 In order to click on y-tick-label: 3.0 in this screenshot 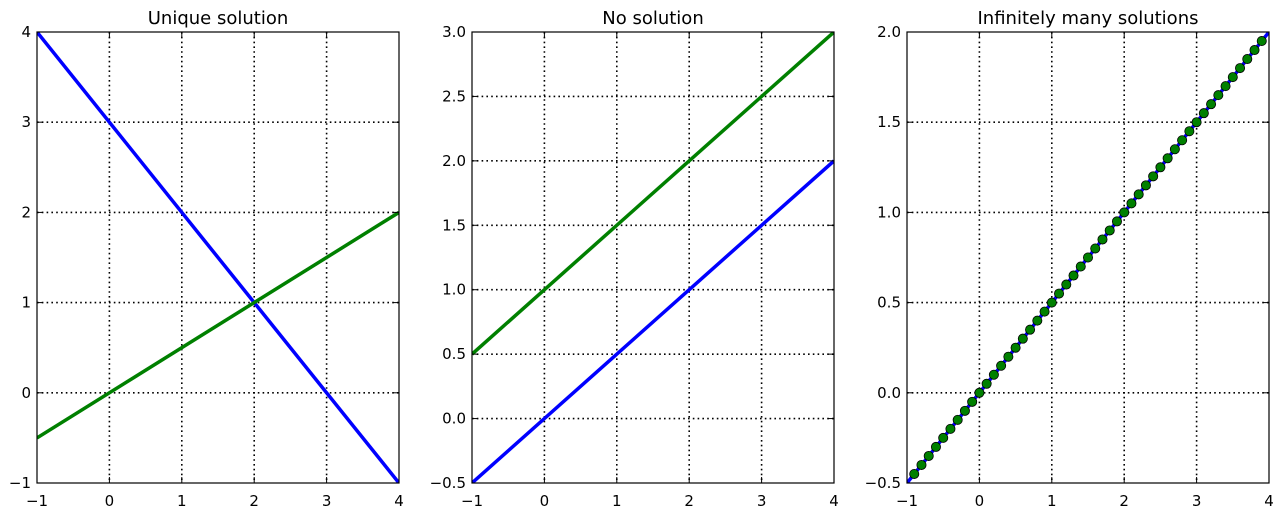, I will do `click(454, 32)`.